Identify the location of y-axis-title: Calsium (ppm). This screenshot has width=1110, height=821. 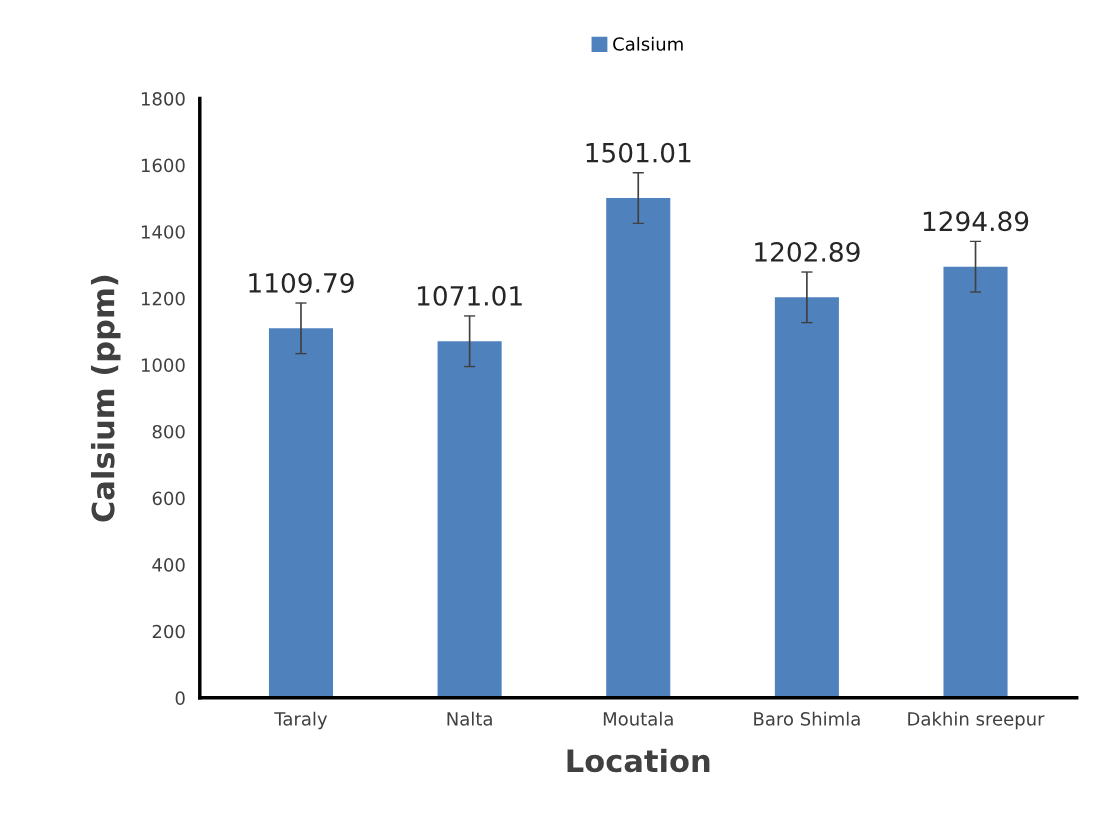
(105, 398).